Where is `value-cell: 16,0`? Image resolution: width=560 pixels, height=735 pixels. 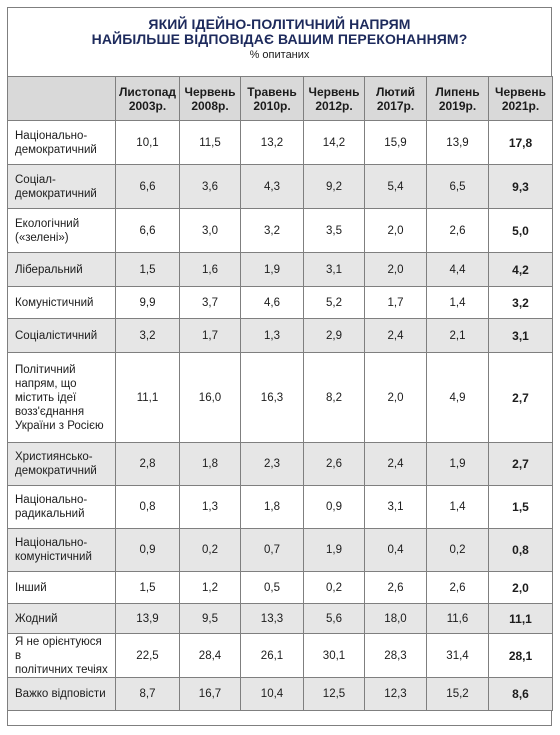 value-cell: 16,0 is located at coordinates (210, 397).